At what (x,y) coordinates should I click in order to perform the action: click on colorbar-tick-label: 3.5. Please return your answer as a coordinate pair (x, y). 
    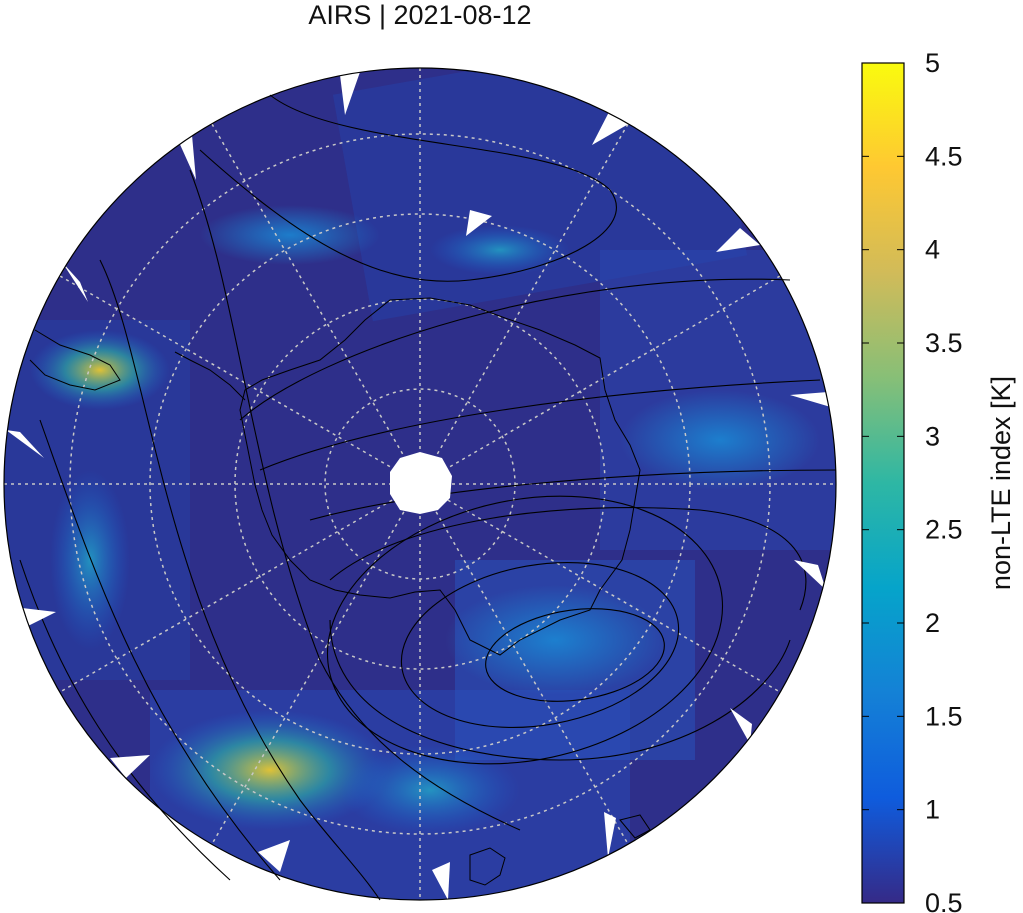
    Looking at the image, I should click on (944, 343).